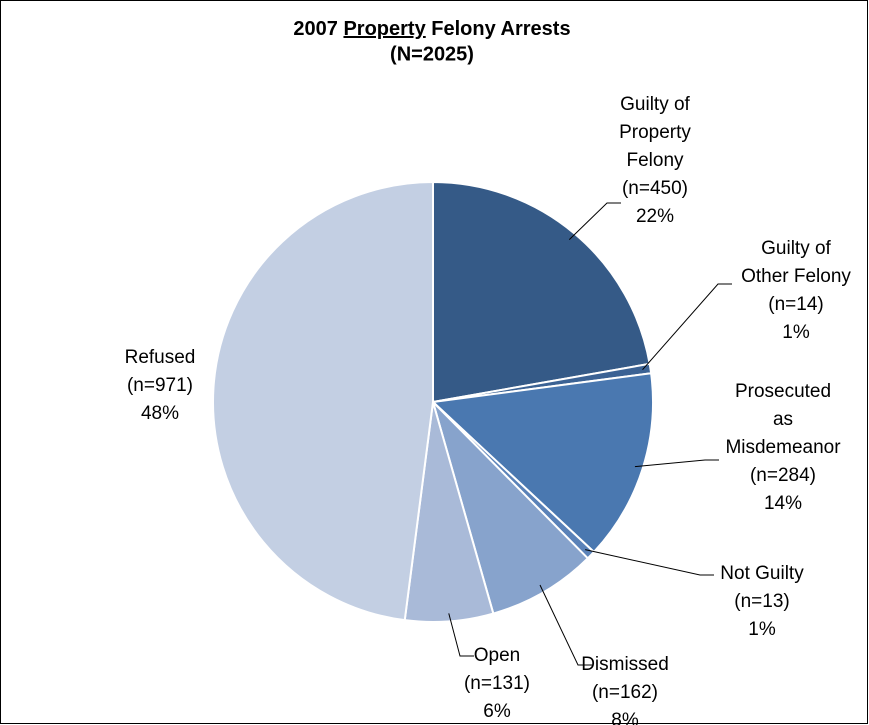 The width and height of the screenshot is (869, 725). What do you see at coordinates (497, 711) in the screenshot?
I see `percent-label: 6%` at bounding box center [497, 711].